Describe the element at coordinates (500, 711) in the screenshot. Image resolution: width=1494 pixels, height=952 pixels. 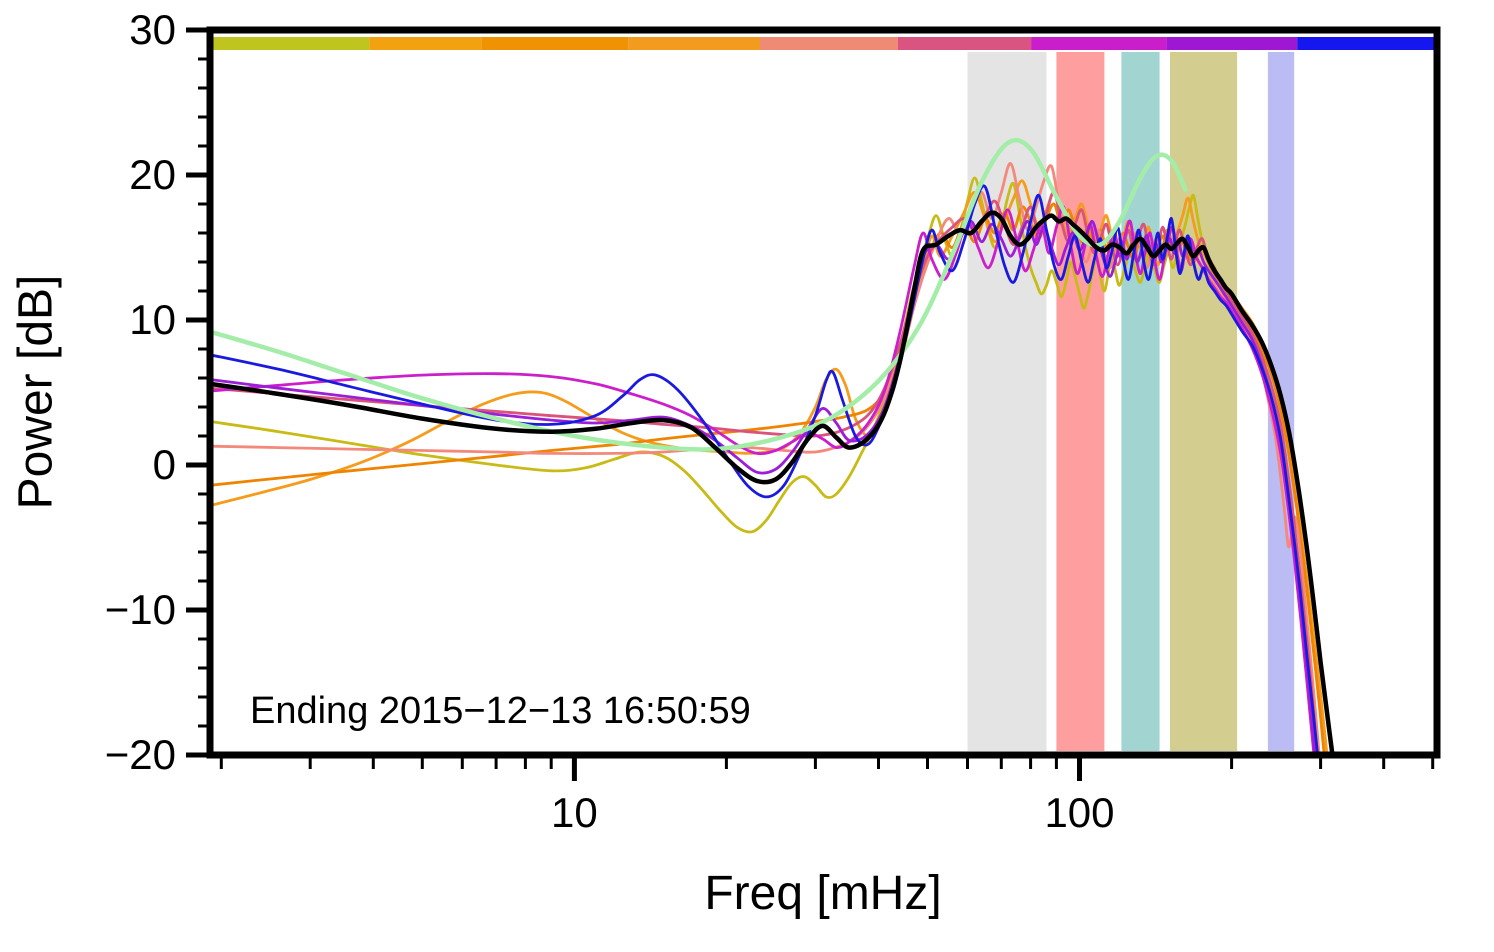
I see `end-time-annotation: Ending 2015−12−13 16:50:59` at that location.